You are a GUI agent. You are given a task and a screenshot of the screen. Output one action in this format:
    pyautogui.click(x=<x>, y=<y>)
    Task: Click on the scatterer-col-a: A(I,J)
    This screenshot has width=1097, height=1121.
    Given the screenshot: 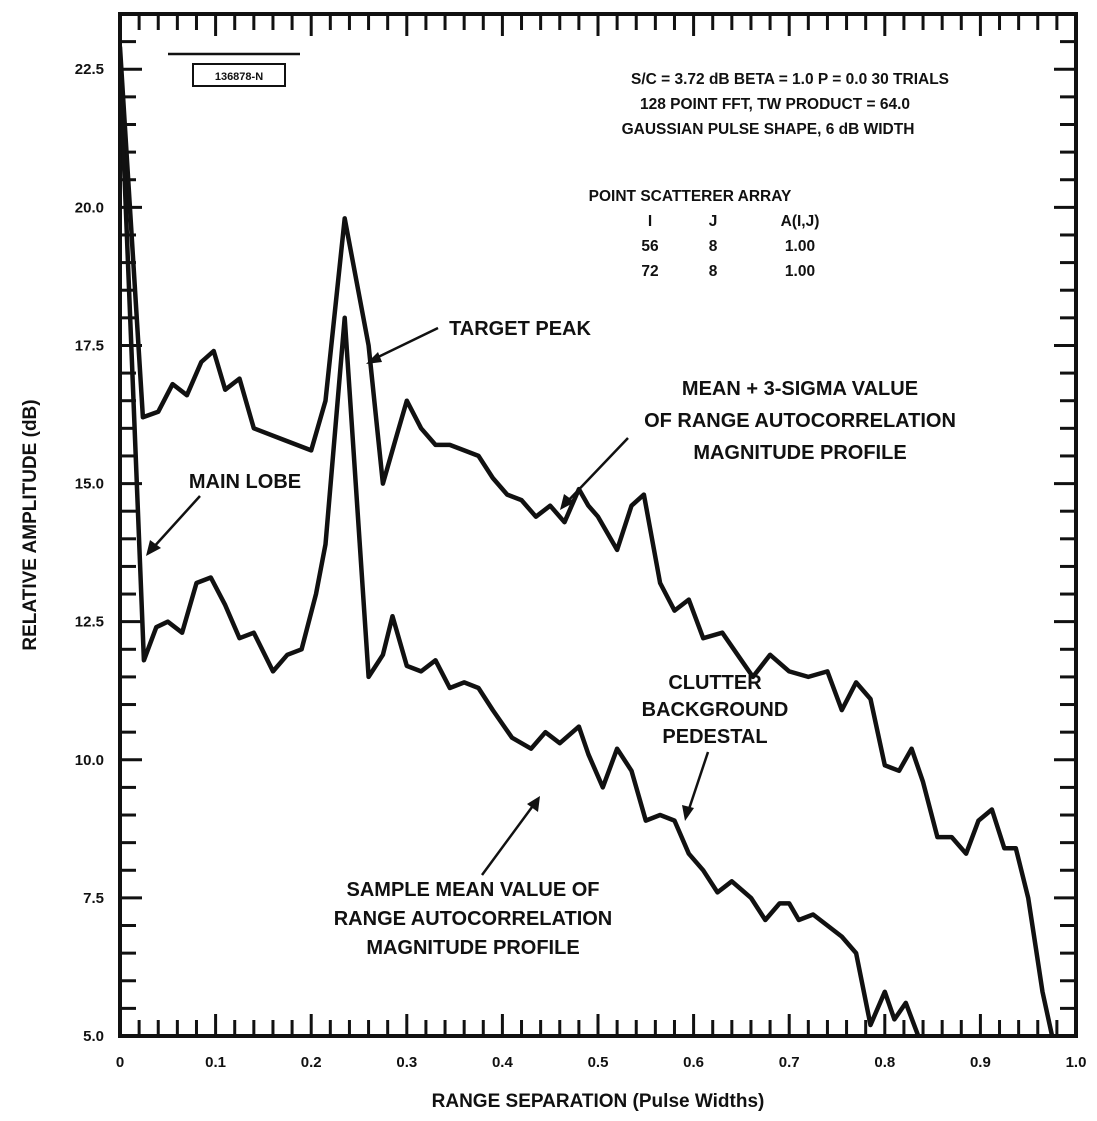 What is the action you would take?
    pyautogui.click(x=800, y=221)
    